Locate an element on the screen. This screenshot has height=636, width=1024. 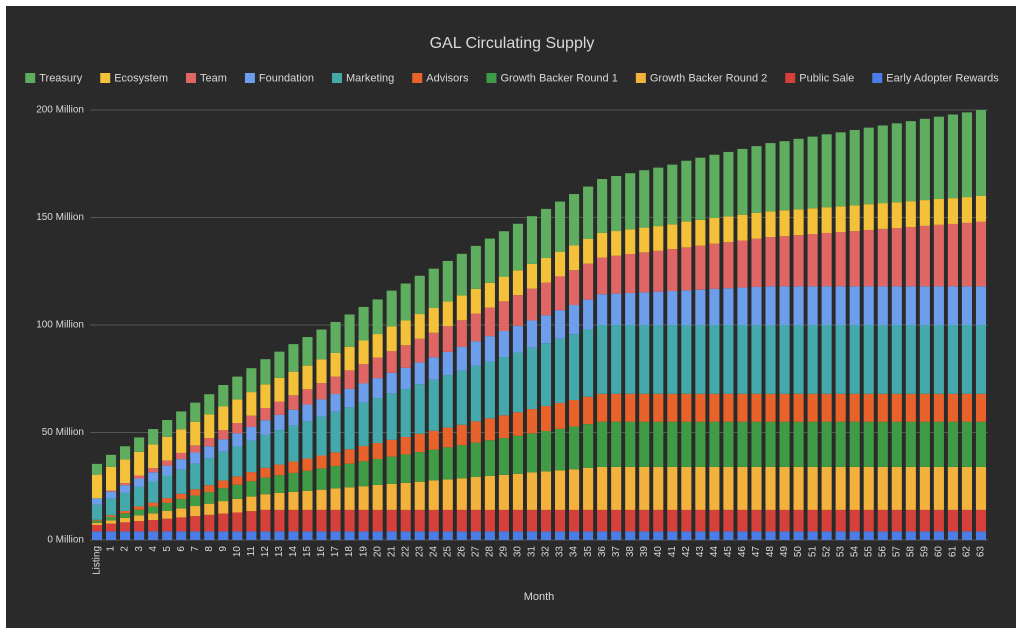
x-tick-label: 21 is located at coordinates (391, 552).